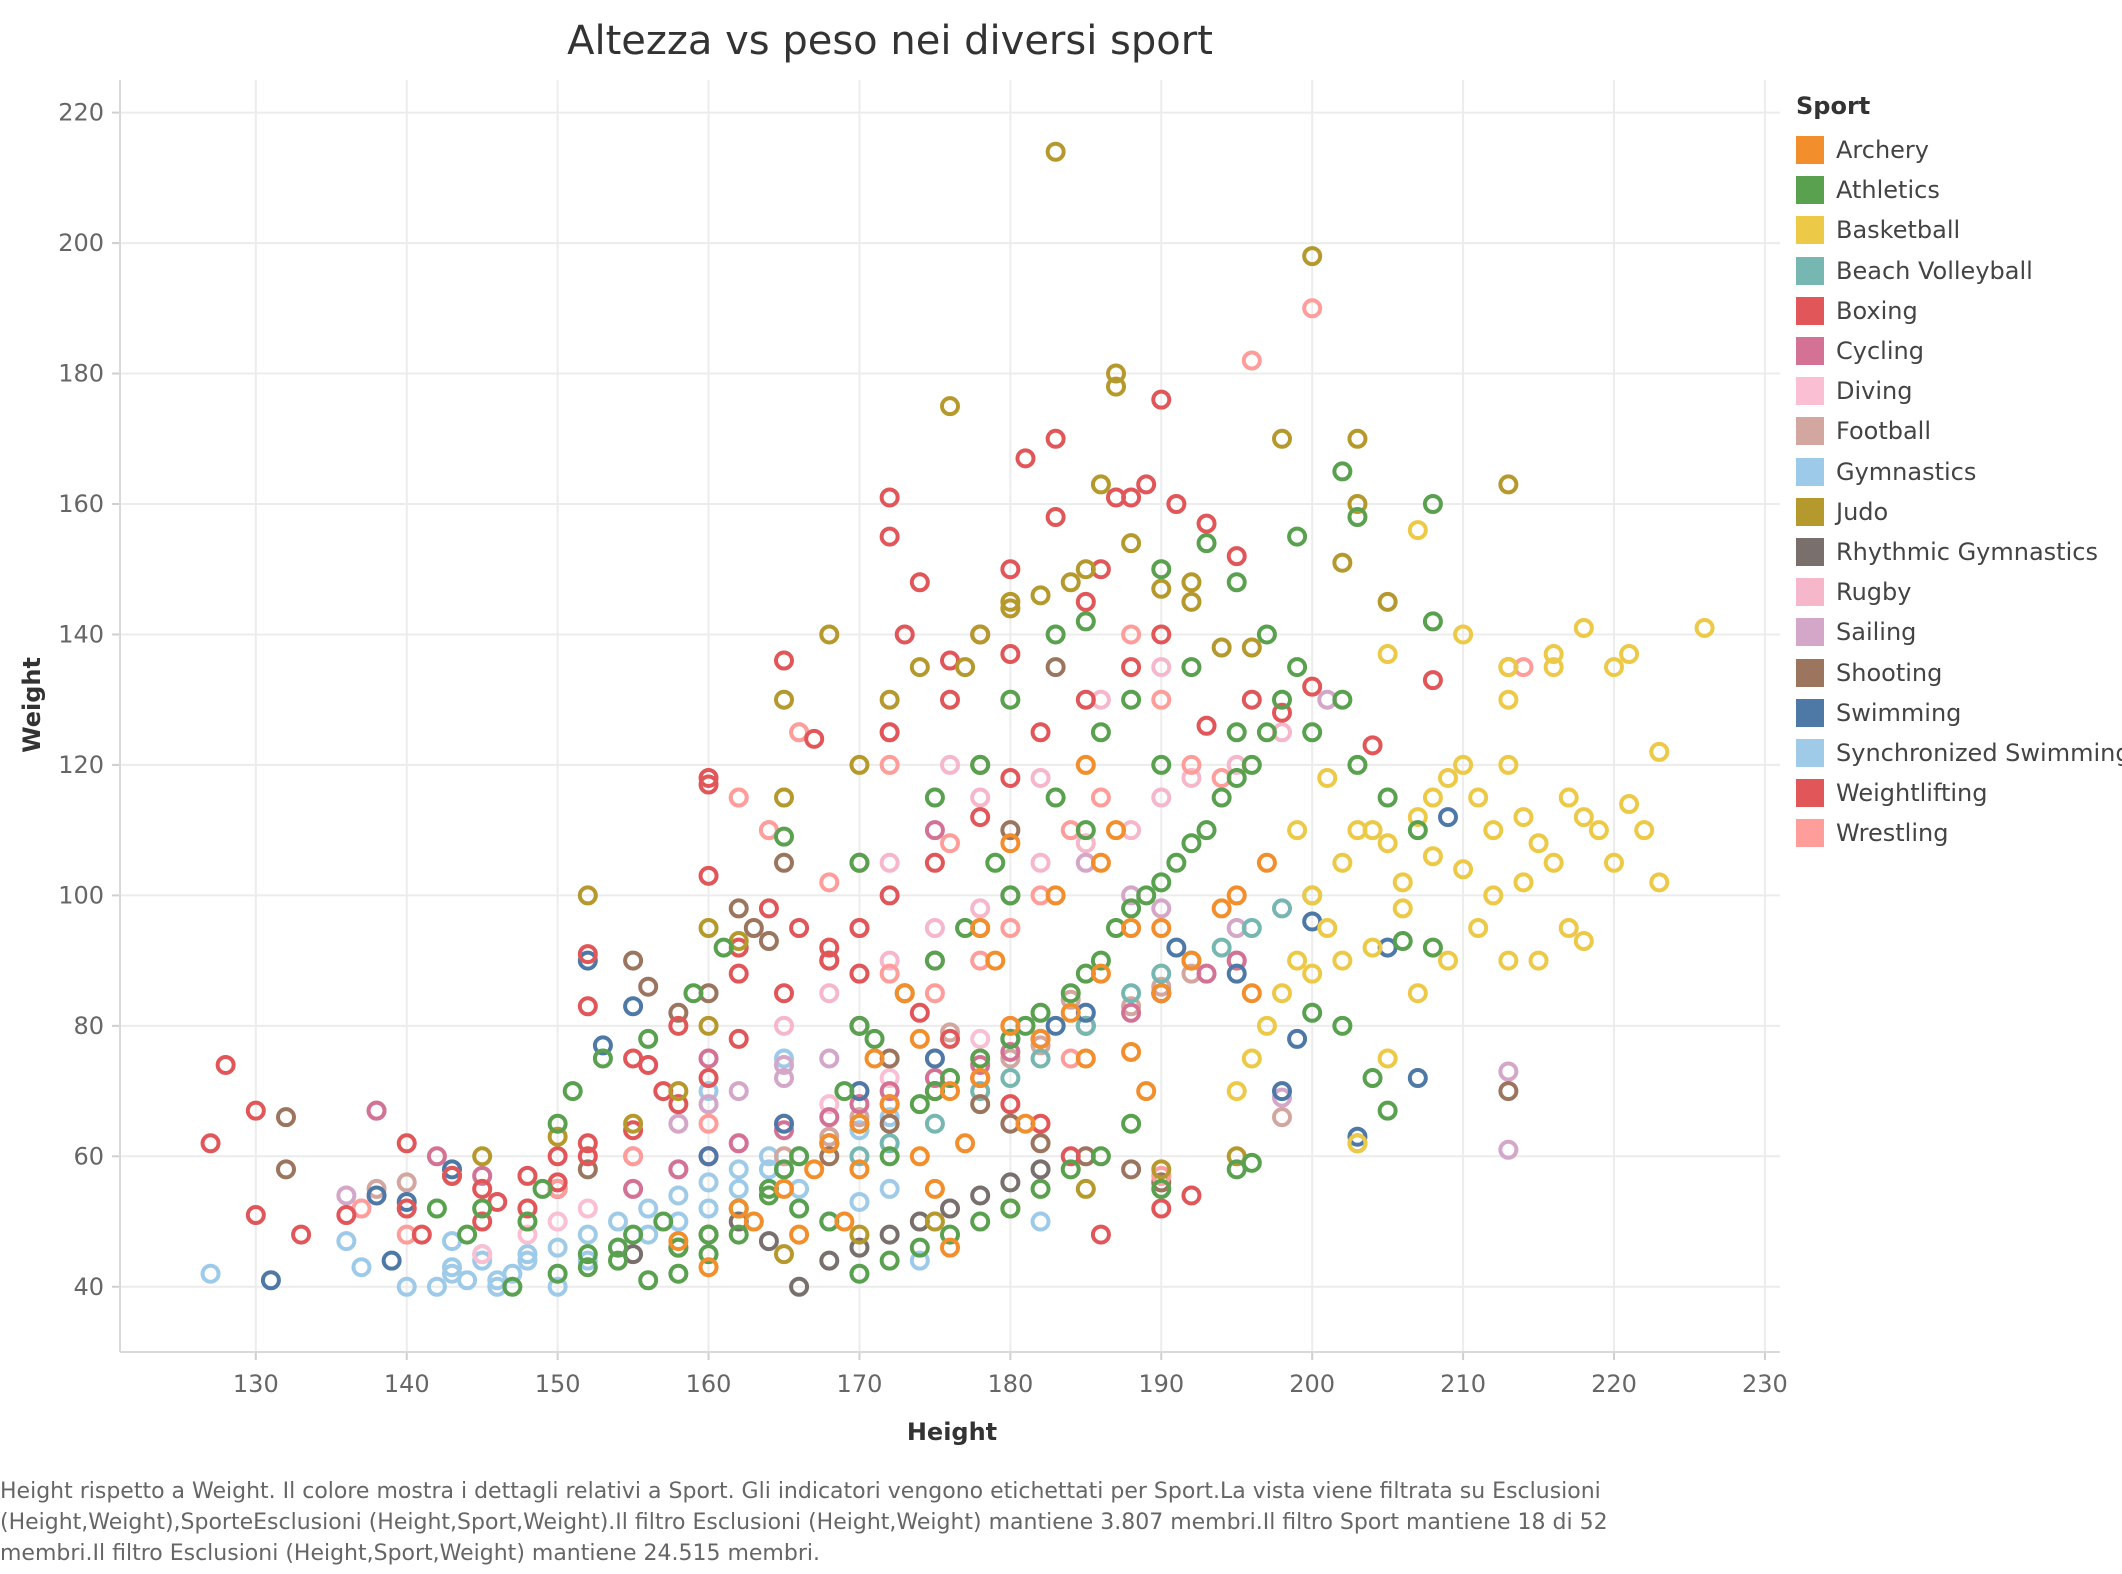 This screenshot has width=2122, height=1574. What do you see at coordinates (1959, 190) in the screenshot?
I see `legend-item: Athletics` at bounding box center [1959, 190].